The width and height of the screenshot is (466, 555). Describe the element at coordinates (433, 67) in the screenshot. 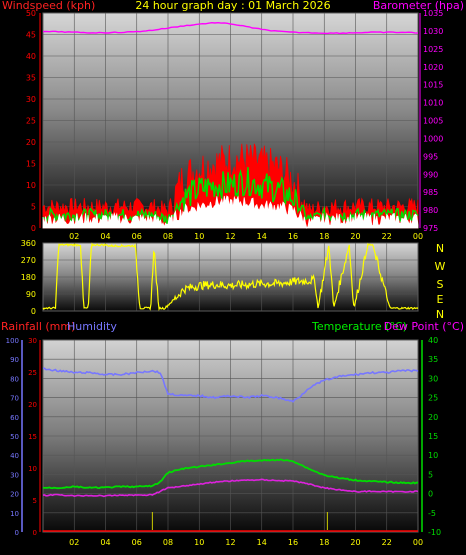

I see `tick-label-barometer: 1020` at that location.